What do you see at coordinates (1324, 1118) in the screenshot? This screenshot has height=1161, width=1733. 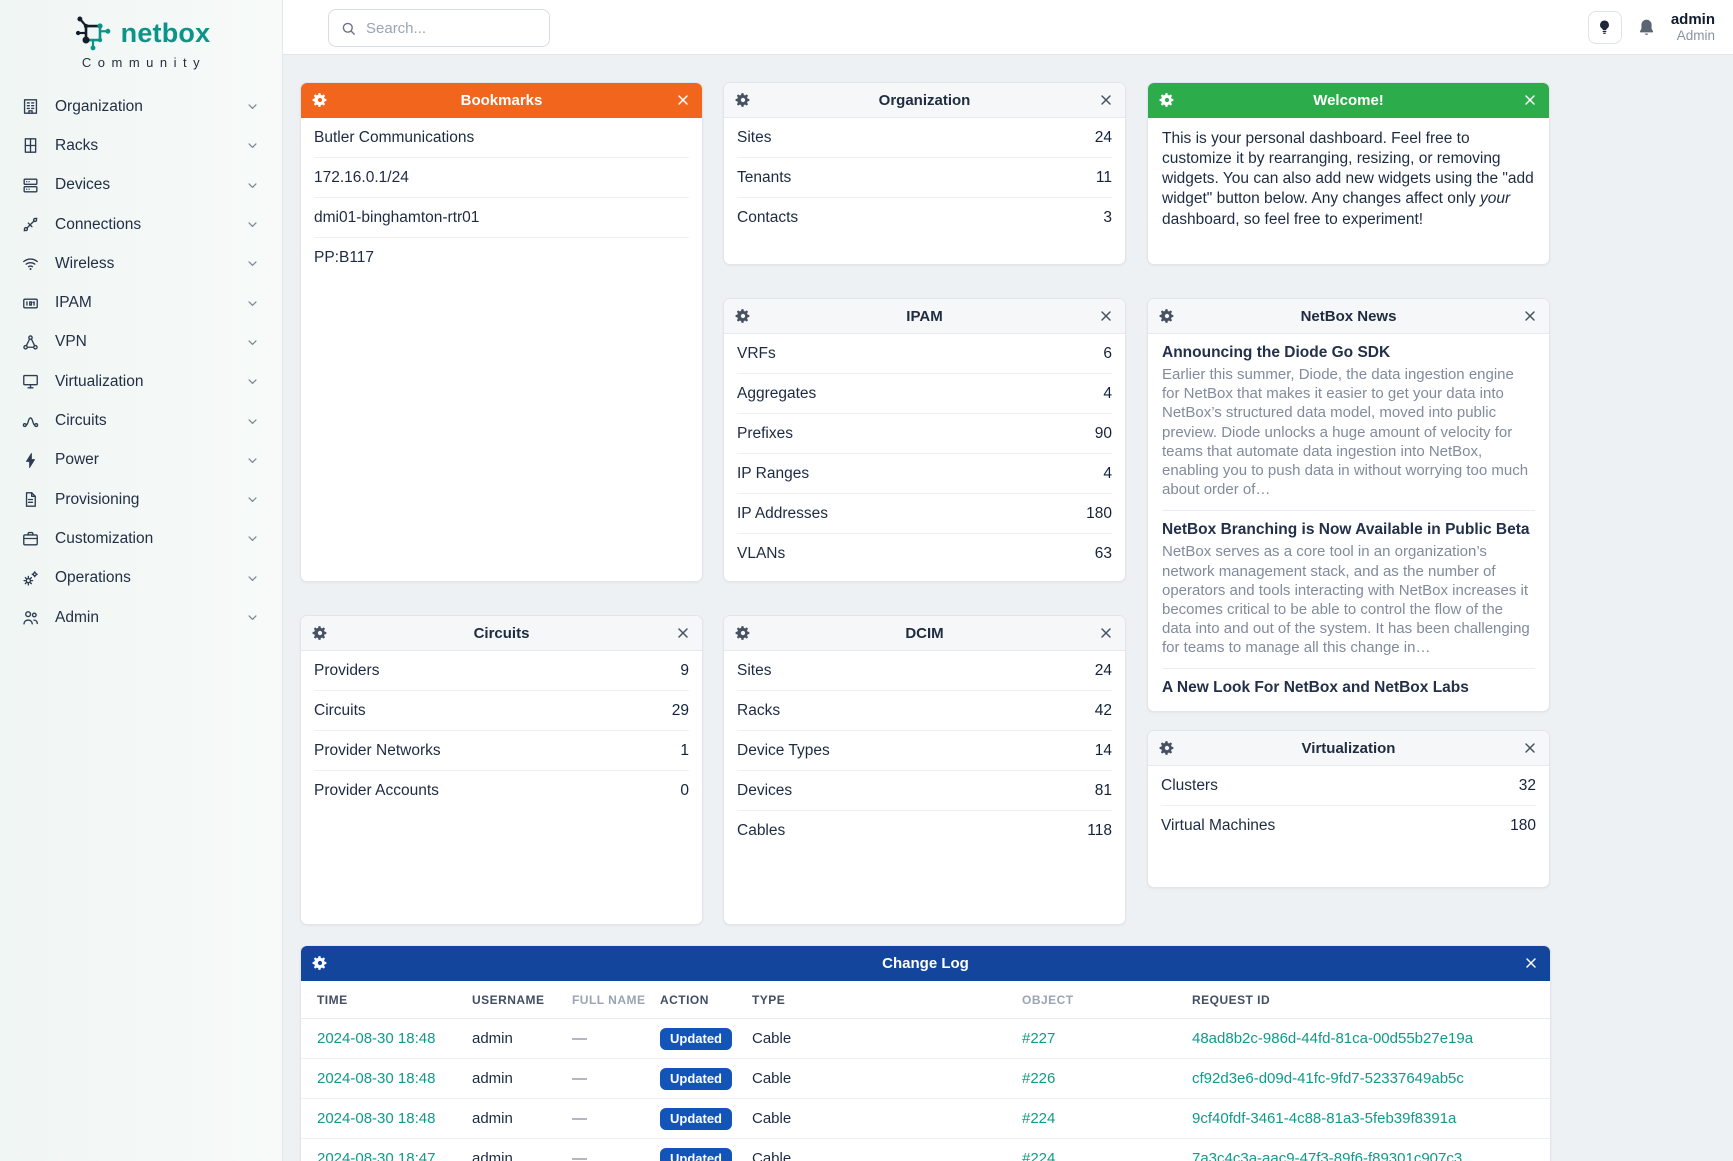 I see `request-id-link: 9cf40fdf-3461-4c88-81a3-5feb39f8391a` at bounding box center [1324, 1118].